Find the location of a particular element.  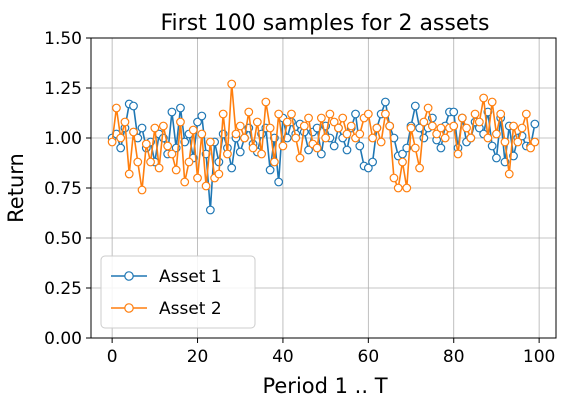

legend-item: Asset 1 is located at coordinates (166, 277).